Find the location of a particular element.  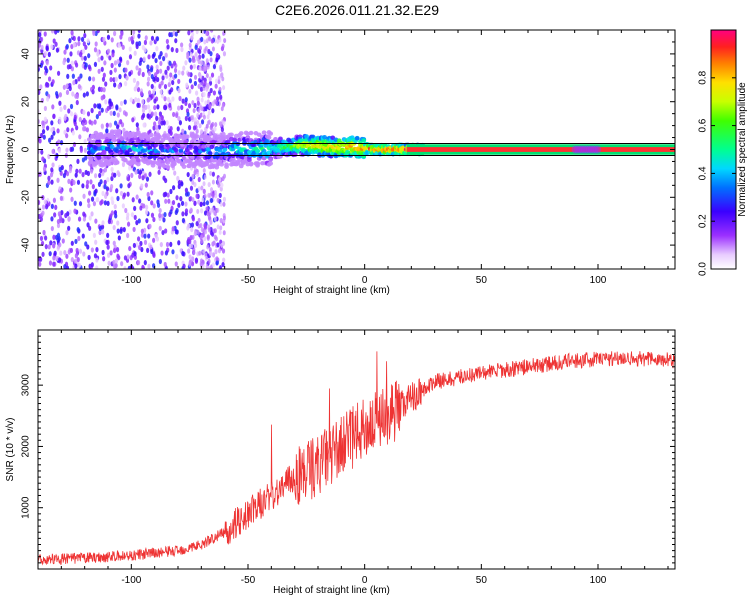

x-tick-label: 100 is located at coordinates (598, 280).